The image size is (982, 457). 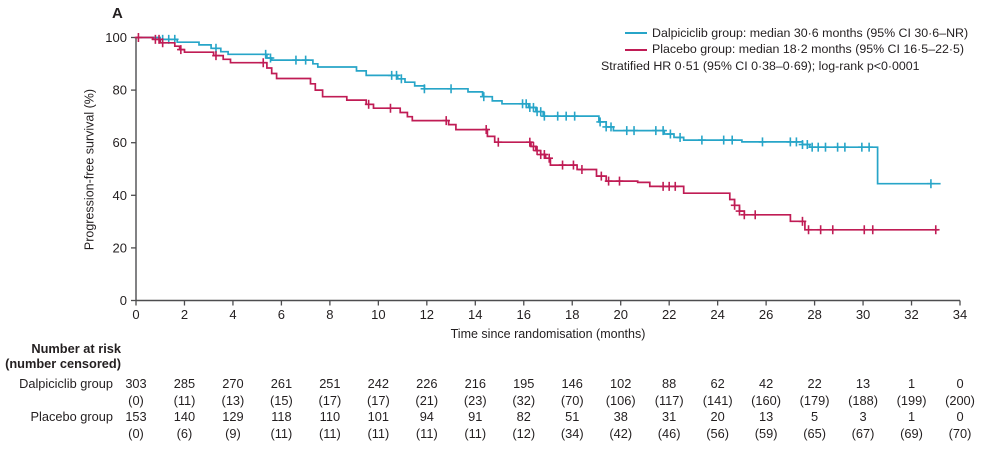 I want to click on y-tick-label: 60, so click(x=120, y=142).